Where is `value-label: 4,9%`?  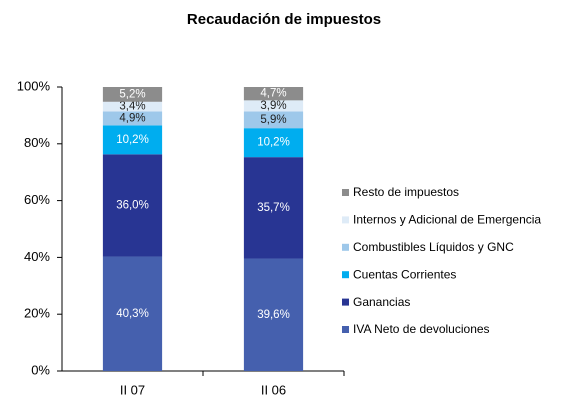
value-label: 4,9% is located at coordinates (132, 118).